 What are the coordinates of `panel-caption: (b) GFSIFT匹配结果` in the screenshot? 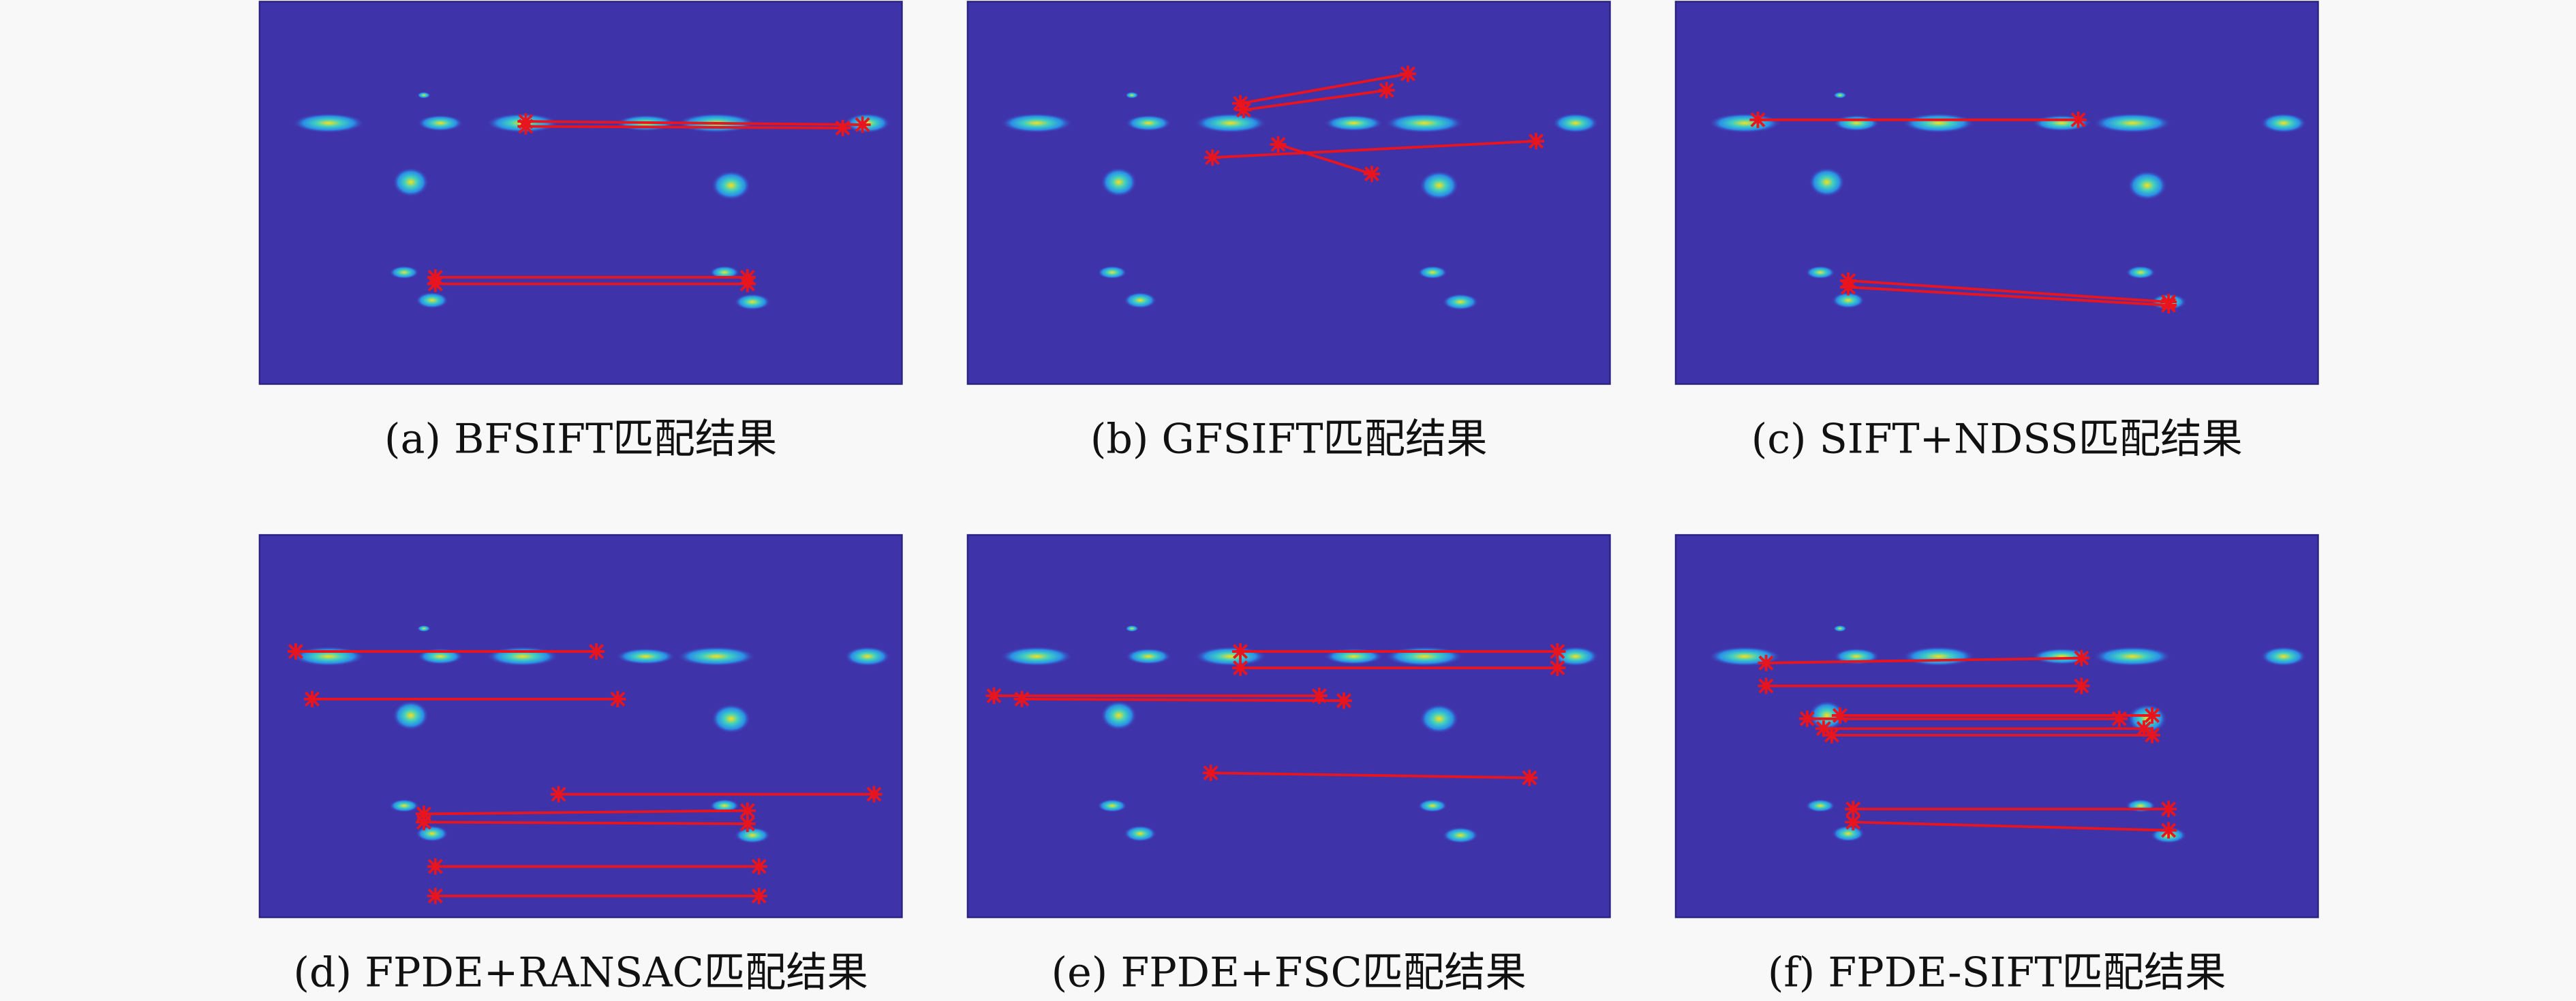 It's located at (1289, 439).